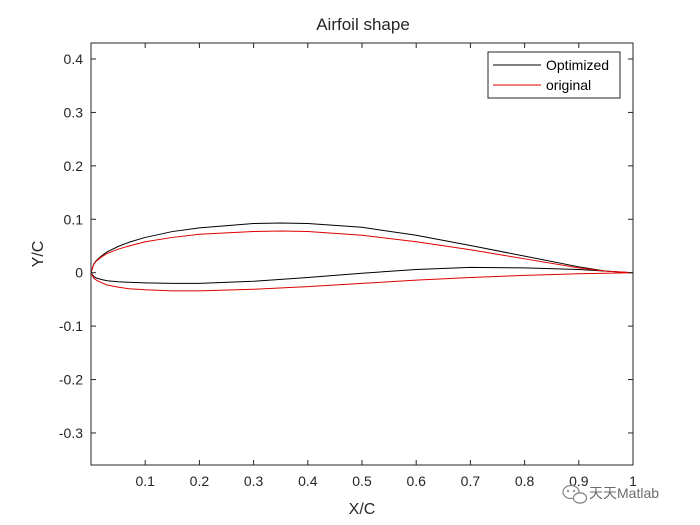 This screenshot has width=700, height=525. I want to click on y-tick-label: -0.3, so click(71, 433).